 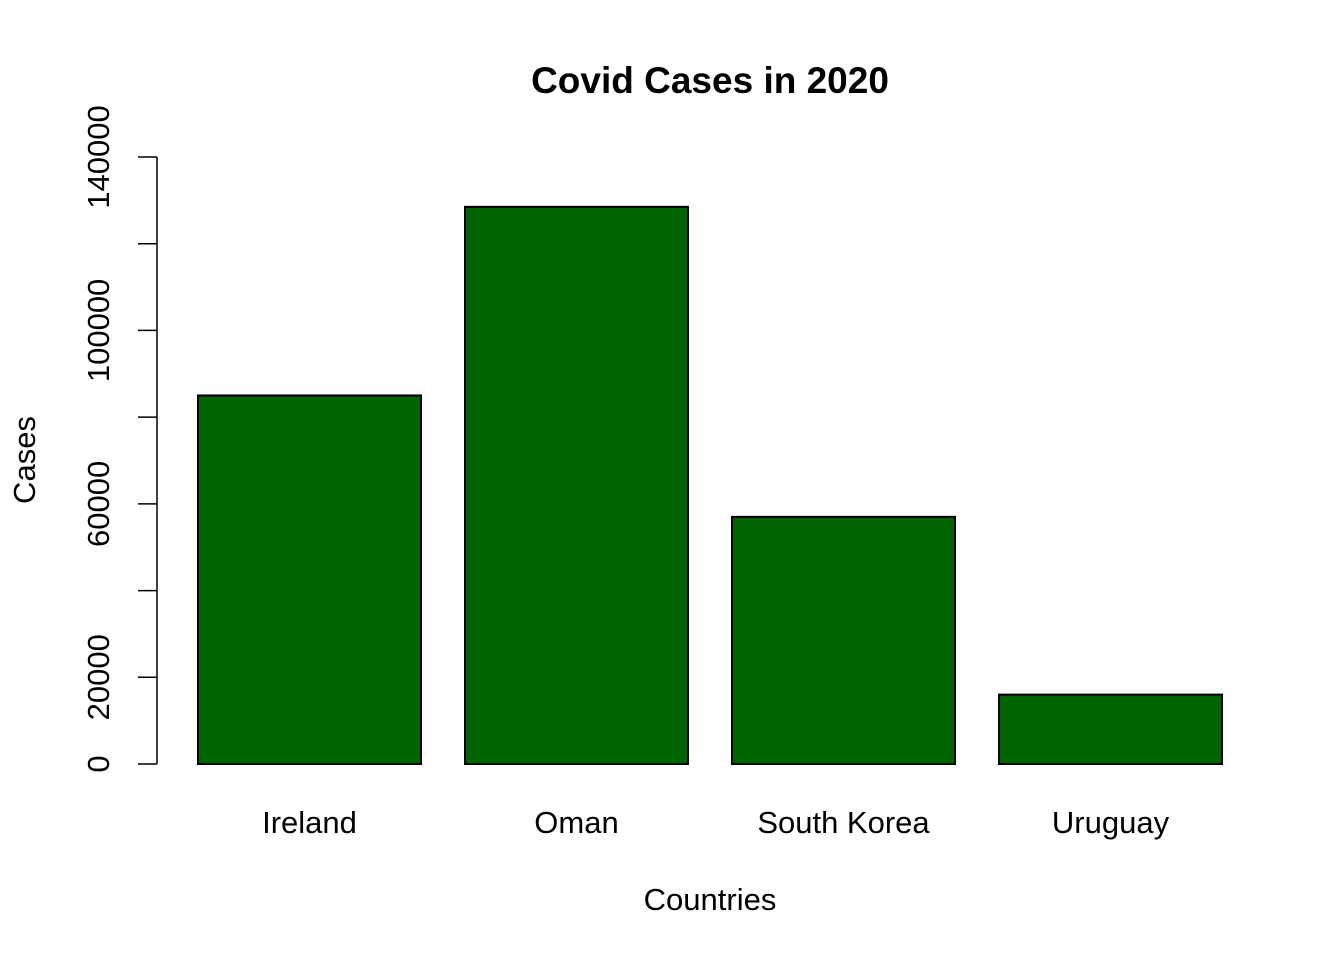 What do you see at coordinates (843, 640) in the screenshot?
I see `bar-south-korea` at bounding box center [843, 640].